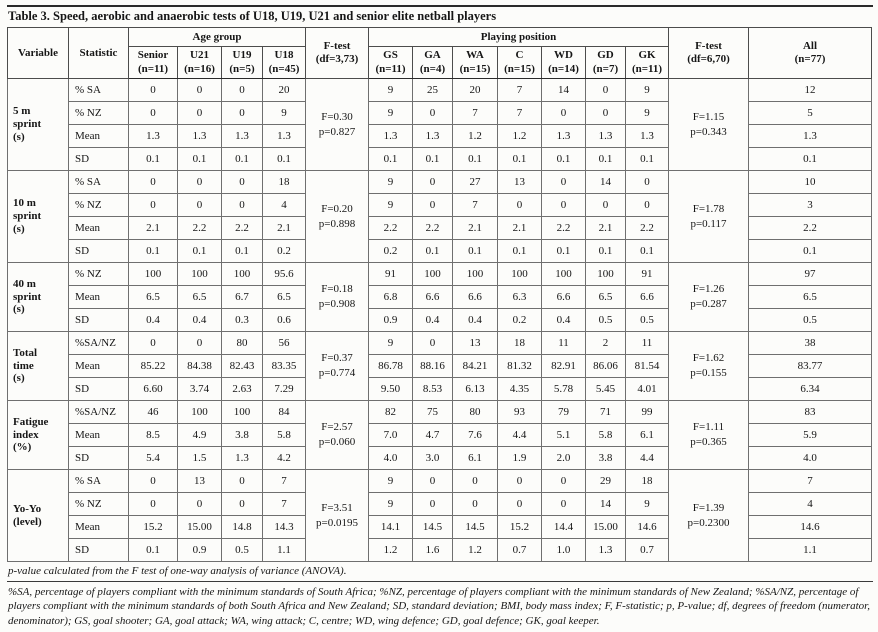 Image resolution: width=878 pixels, height=632 pixels. Describe the element at coordinates (475, 90) in the screenshot. I see `position-value-cell: 20` at that location.